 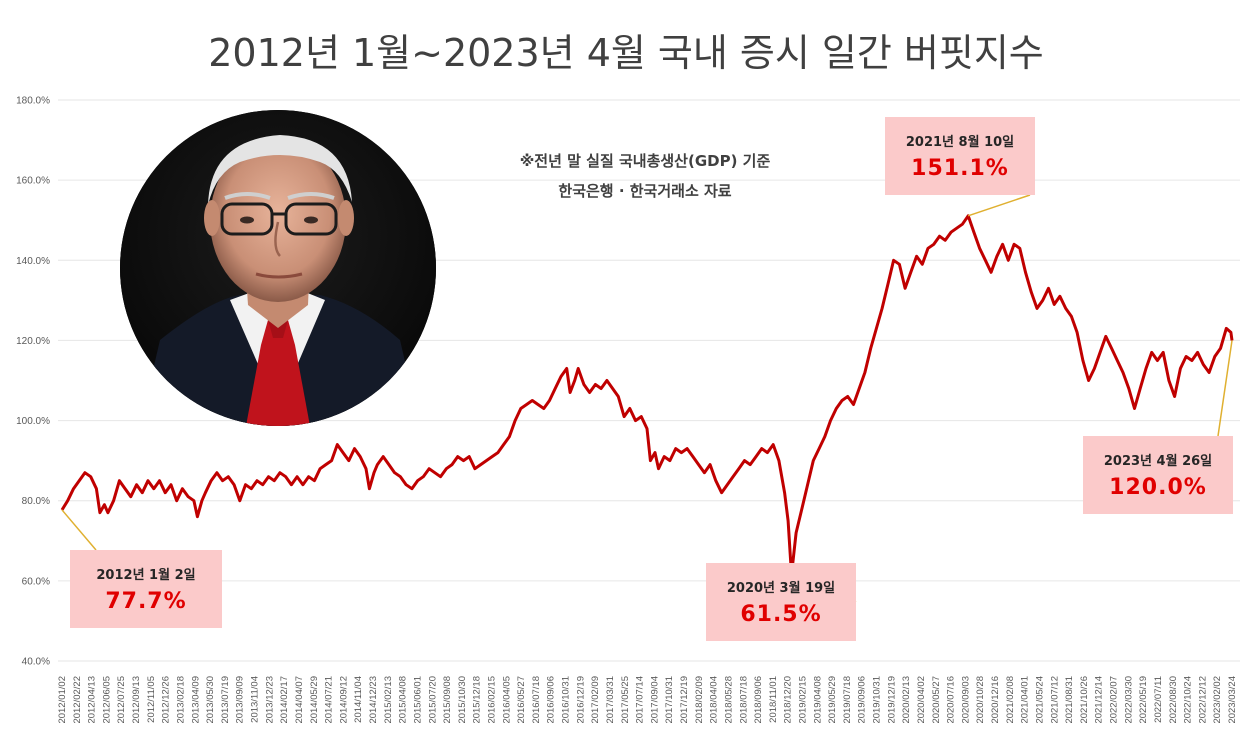 What do you see at coordinates (284, 700) in the screenshot?
I see `x-tick-label: 2014/02/17` at bounding box center [284, 700].